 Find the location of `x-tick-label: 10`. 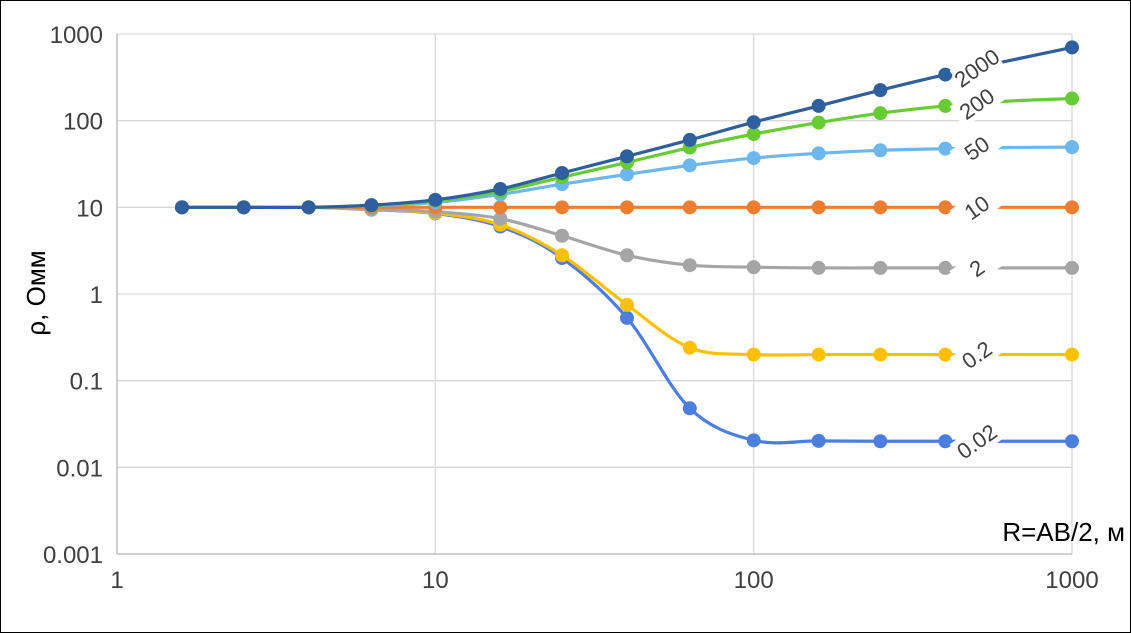

x-tick-label: 10 is located at coordinates (435, 580).